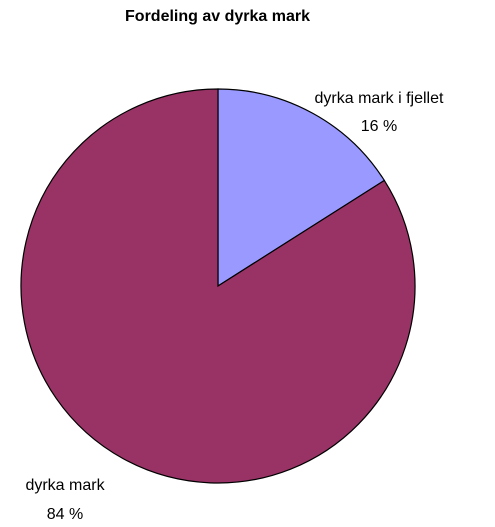  Describe the element at coordinates (379, 126) in the screenshot. I see `slice-value-label-1: 16 %` at that location.